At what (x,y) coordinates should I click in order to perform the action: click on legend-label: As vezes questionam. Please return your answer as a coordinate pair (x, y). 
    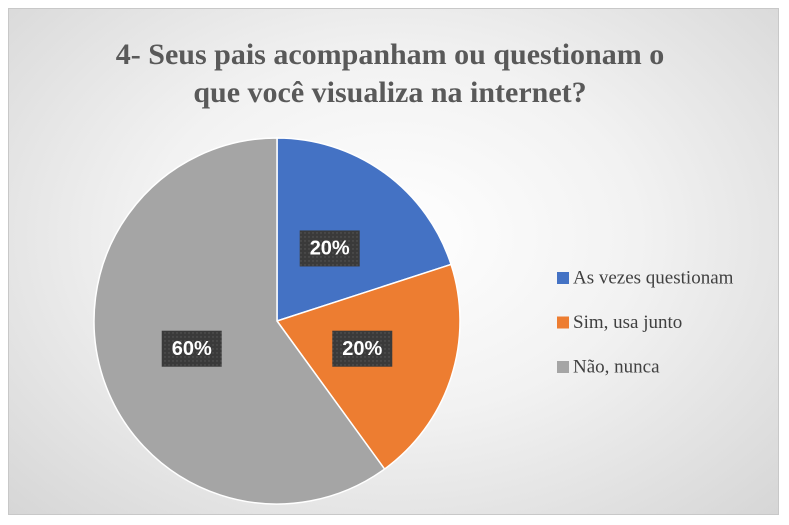
    Looking at the image, I should click on (653, 277).